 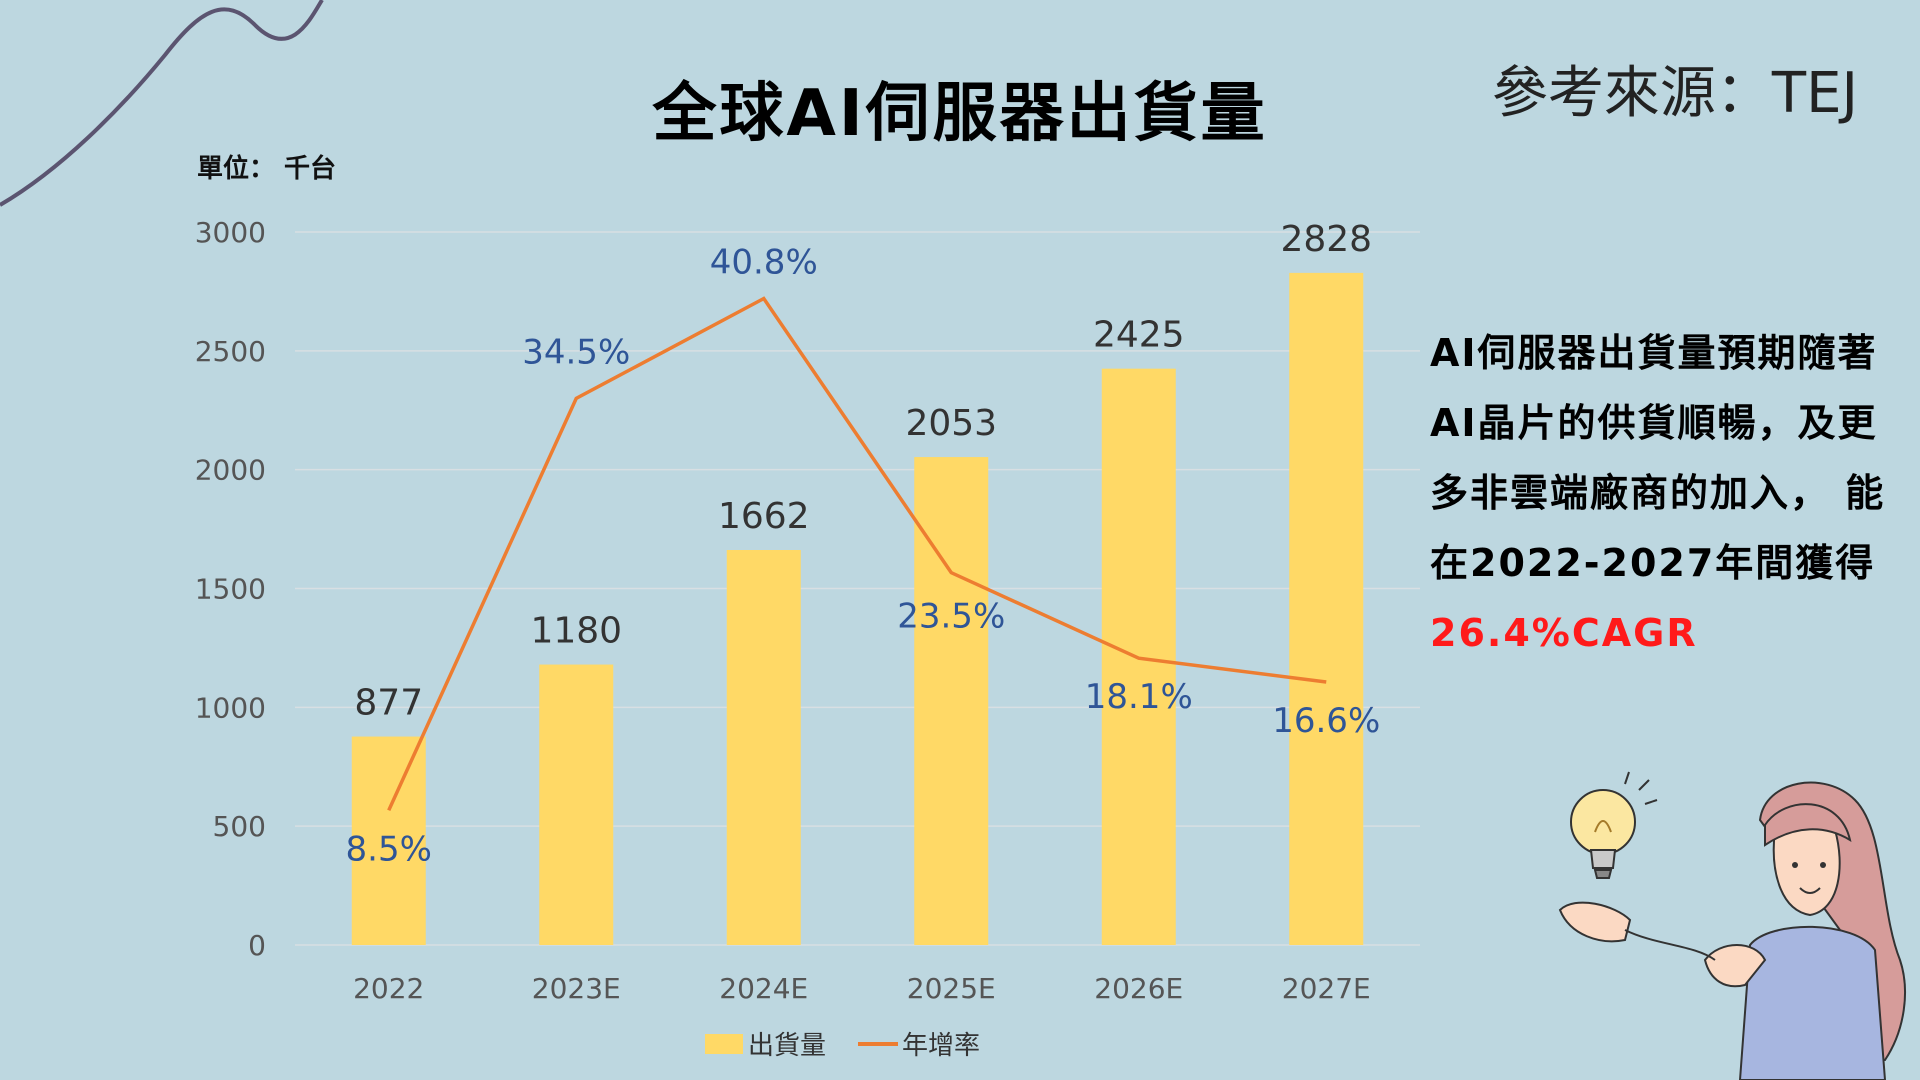 I want to click on bar-value-label: 2828, so click(x=1326, y=239).